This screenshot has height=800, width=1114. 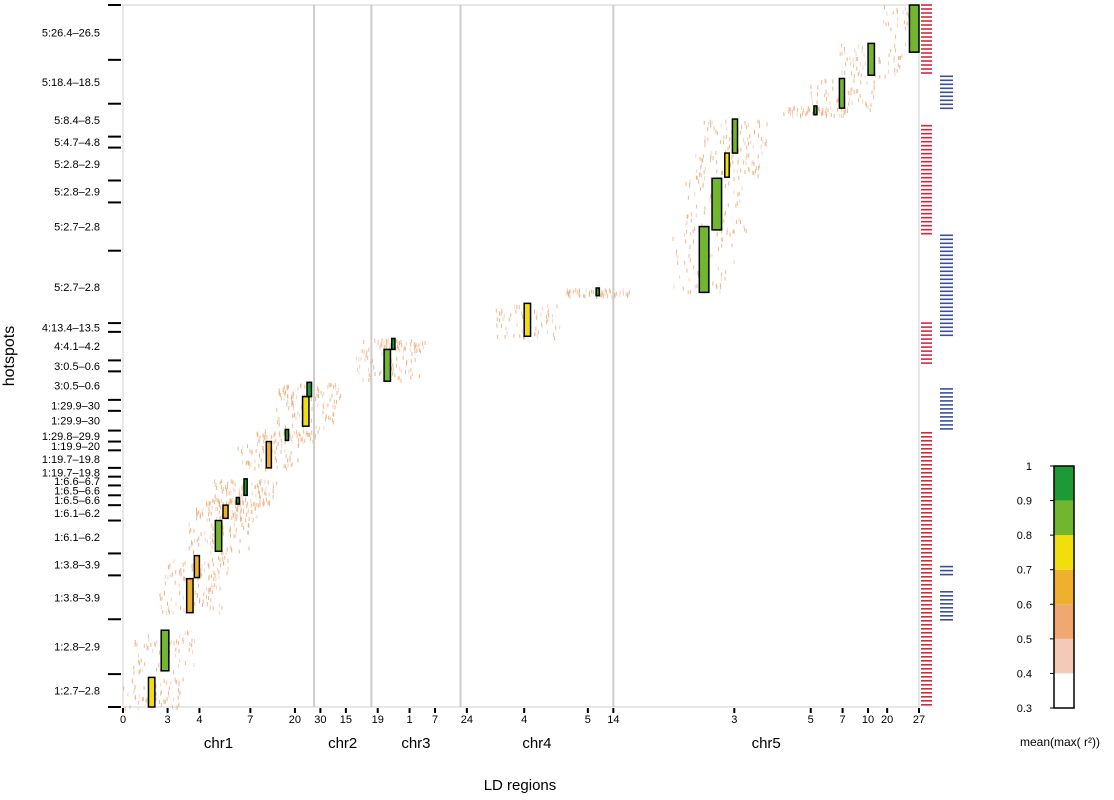 I want to click on colorbar-bin, so click(x=1064, y=552).